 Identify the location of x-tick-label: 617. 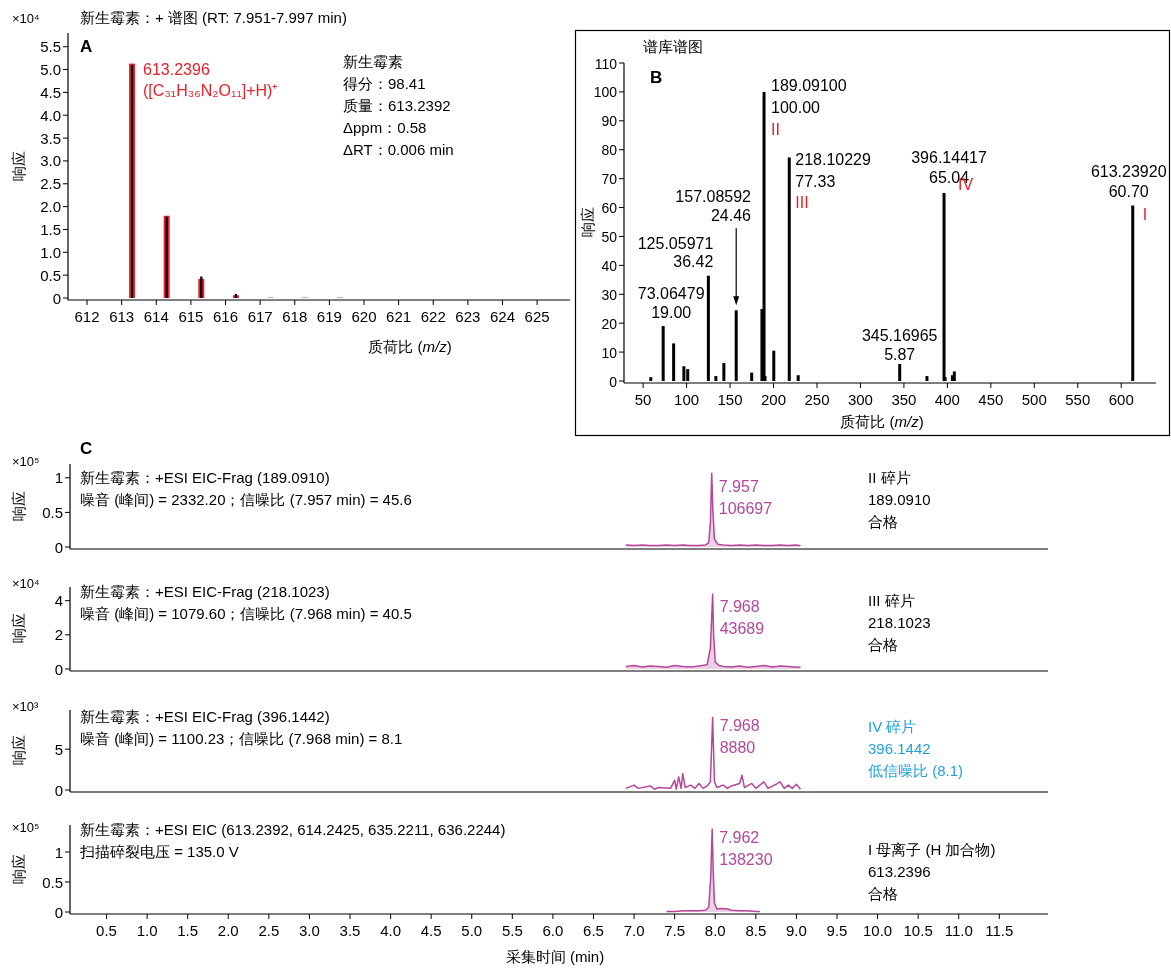
(260, 316).